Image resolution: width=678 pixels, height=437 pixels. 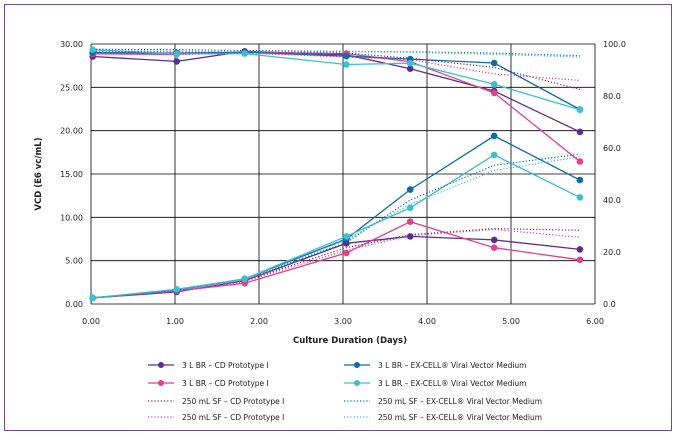 I want to click on y2-tick-label: 20.0, so click(x=612, y=252).